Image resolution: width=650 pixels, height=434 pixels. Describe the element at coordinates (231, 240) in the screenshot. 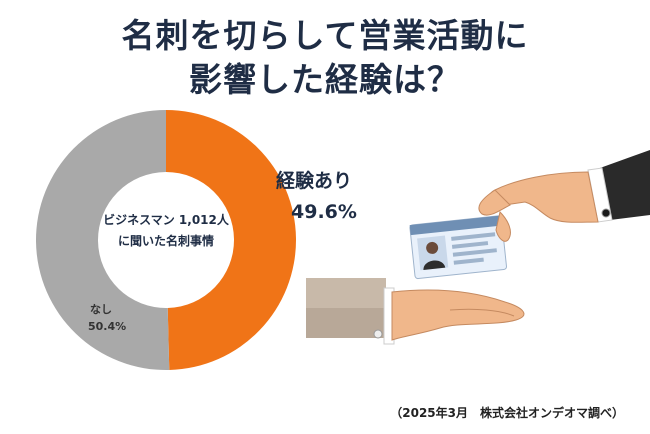

I see `donut-slice-experience` at that location.